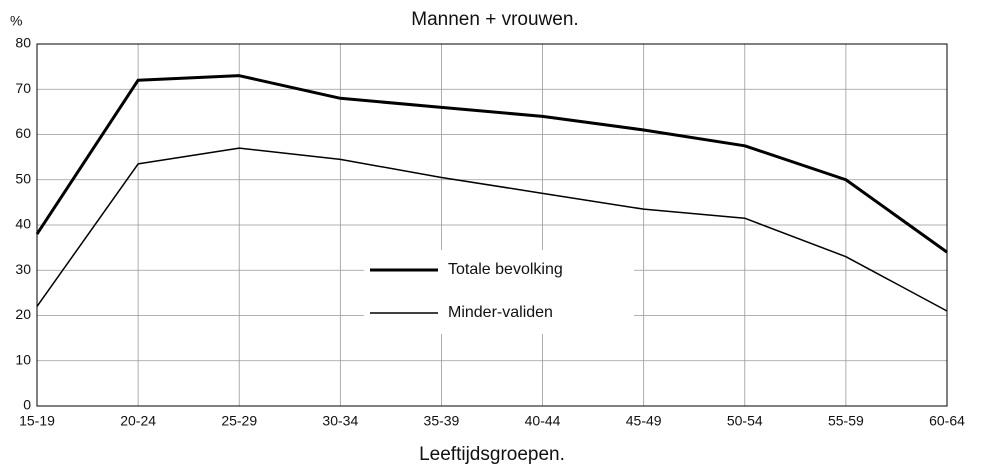 The image size is (991, 471). What do you see at coordinates (23, 88) in the screenshot?
I see `y-tick-label: 70` at bounding box center [23, 88].